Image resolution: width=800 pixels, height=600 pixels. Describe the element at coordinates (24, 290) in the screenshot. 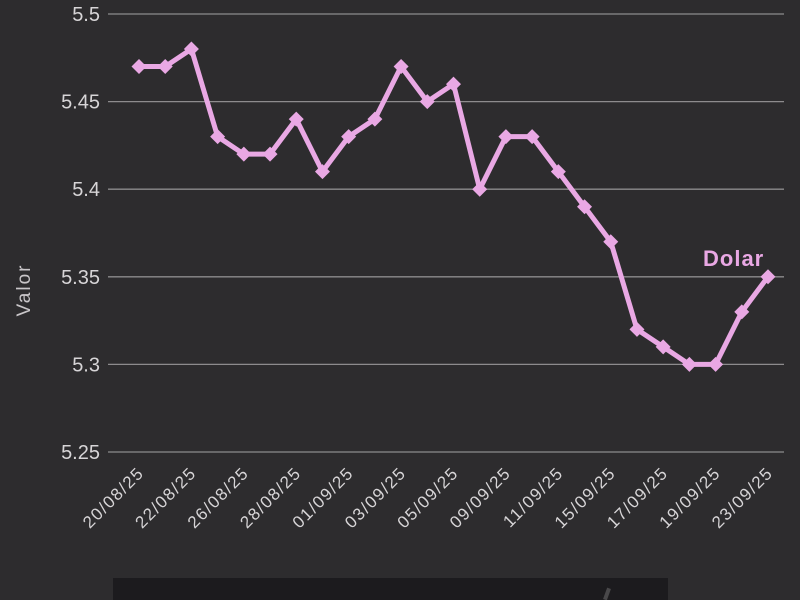

I see `y-axis-title: Valor` at that location.